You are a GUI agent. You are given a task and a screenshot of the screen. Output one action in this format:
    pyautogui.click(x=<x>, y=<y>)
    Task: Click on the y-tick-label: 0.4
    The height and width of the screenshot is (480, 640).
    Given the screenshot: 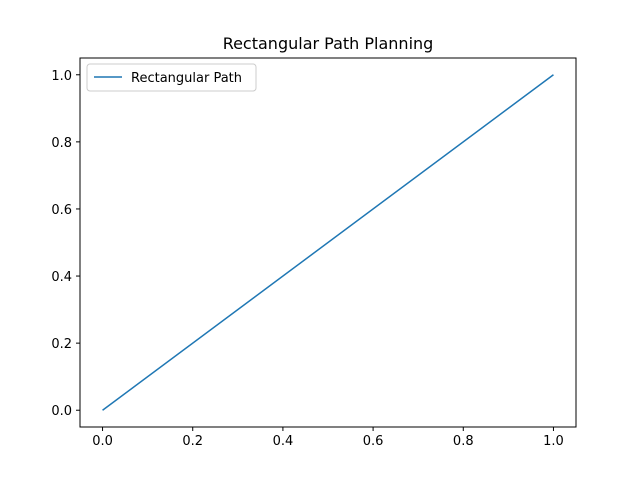 What is the action you would take?
    pyautogui.click(x=61, y=277)
    